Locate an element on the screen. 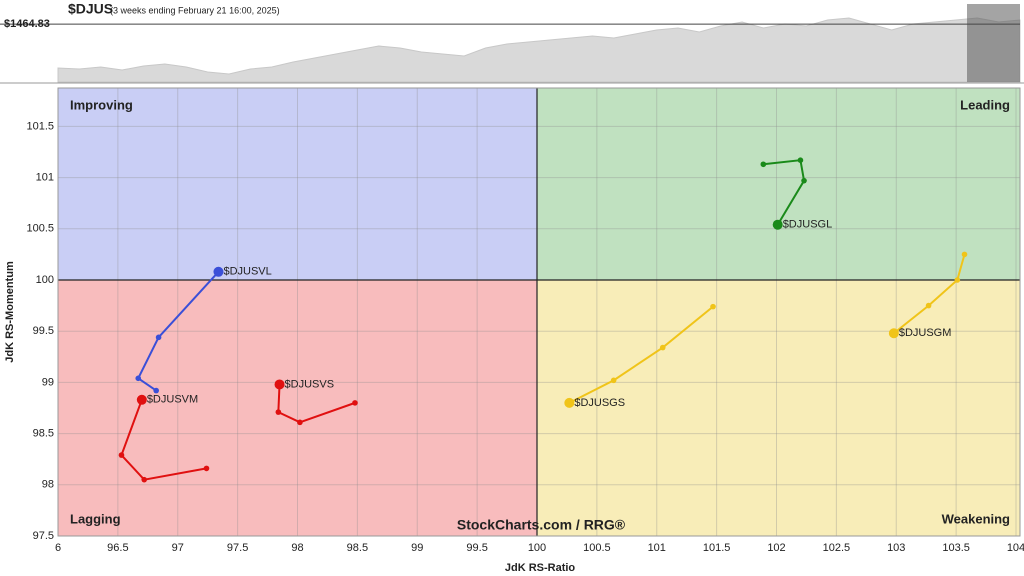 The image size is (1024, 576). quadrant-label: Weakening is located at coordinates (976, 518).